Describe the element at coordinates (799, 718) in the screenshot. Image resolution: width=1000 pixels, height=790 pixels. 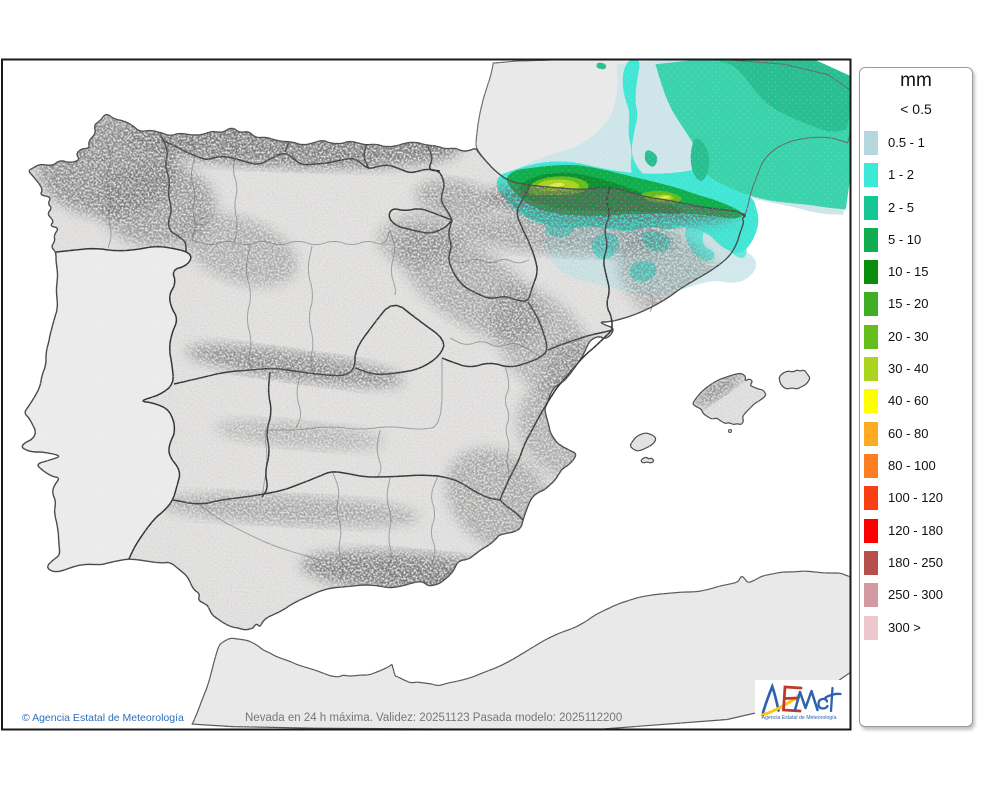
I see `svg-text:Agencia Estatal de Meteorologí: Agencia Estatal de Meteorología` at that location.